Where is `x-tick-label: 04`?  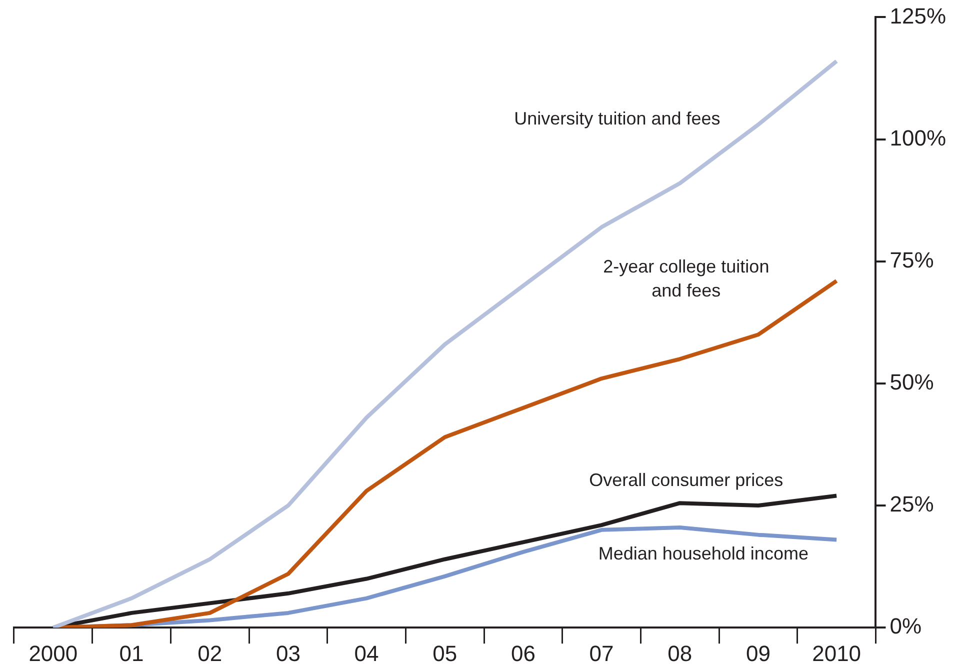
x-tick-label: 04 is located at coordinates (366, 653).